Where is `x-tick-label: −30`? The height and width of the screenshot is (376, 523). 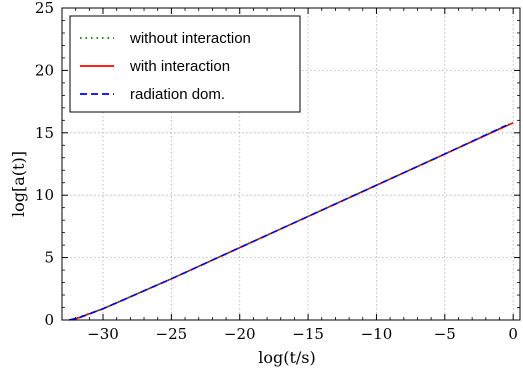 x-tick-label: −30 is located at coordinates (103, 334).